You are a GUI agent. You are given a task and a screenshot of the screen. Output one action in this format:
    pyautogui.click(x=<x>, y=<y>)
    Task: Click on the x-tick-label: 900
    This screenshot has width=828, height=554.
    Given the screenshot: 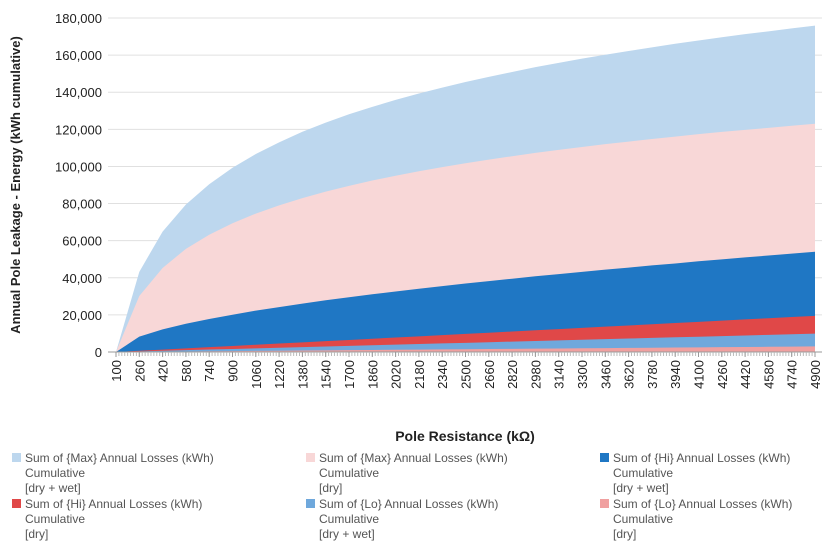 What is the action you would take?
    pyautogui.click(x=233, y=371)
    